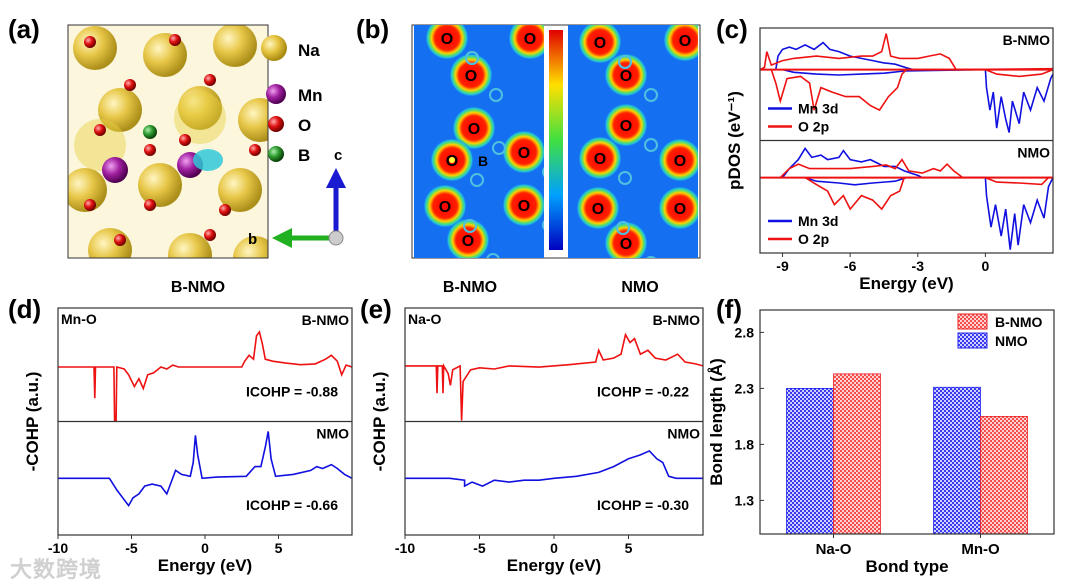  What do you see at coordinates (292, 392) in the screenshot?
I see `icohp-annotation: ICOHP = -0.88` at bounding box center [292, 392].